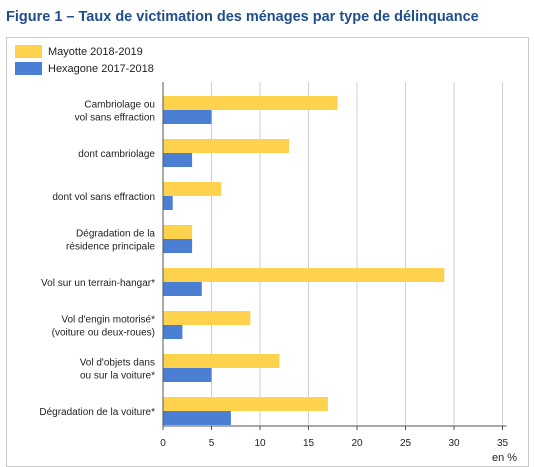  What do you see at coordinates (116, 154) in the screenshot?
I see `category-label-1-line-0: dont cambriolage` at bounding box center [116, 154].